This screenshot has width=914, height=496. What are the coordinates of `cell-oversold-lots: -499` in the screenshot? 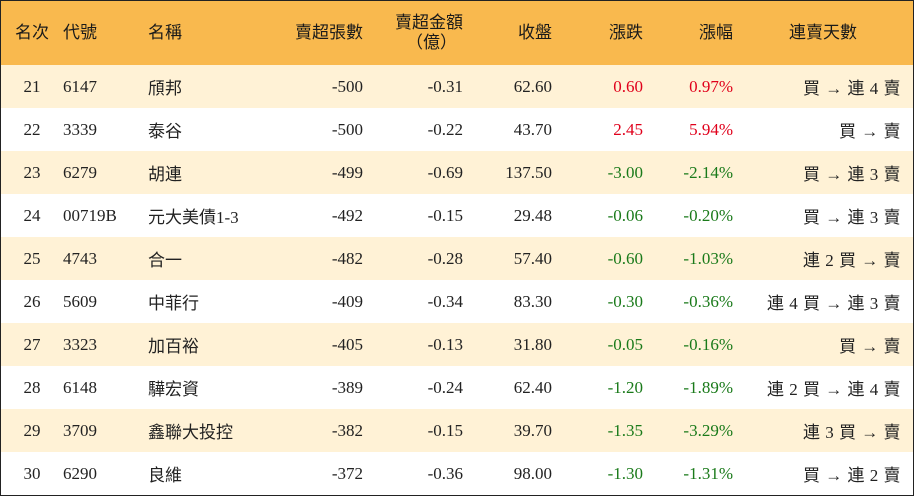 It's located at (347, 172).